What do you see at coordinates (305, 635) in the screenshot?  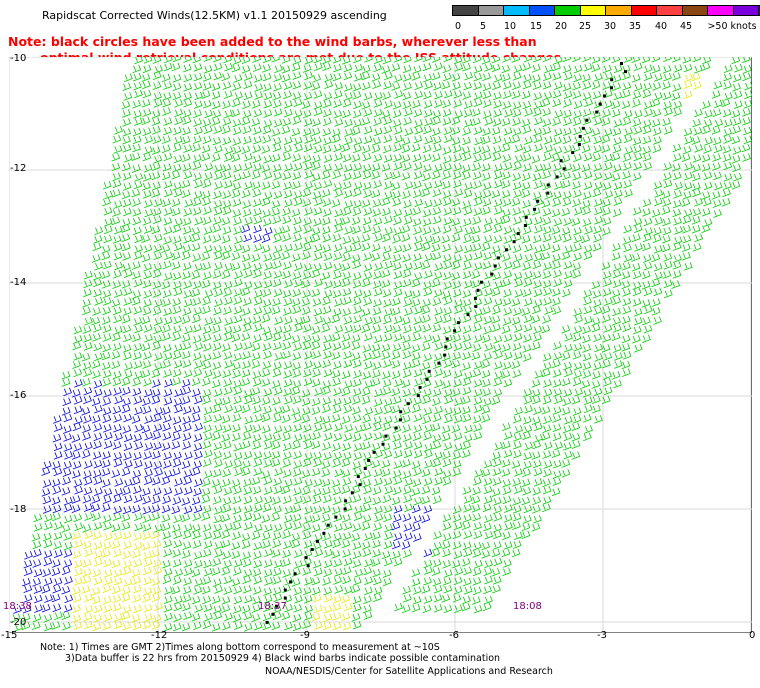 I see `lon-label: -9` at bounding box center [305, 635].